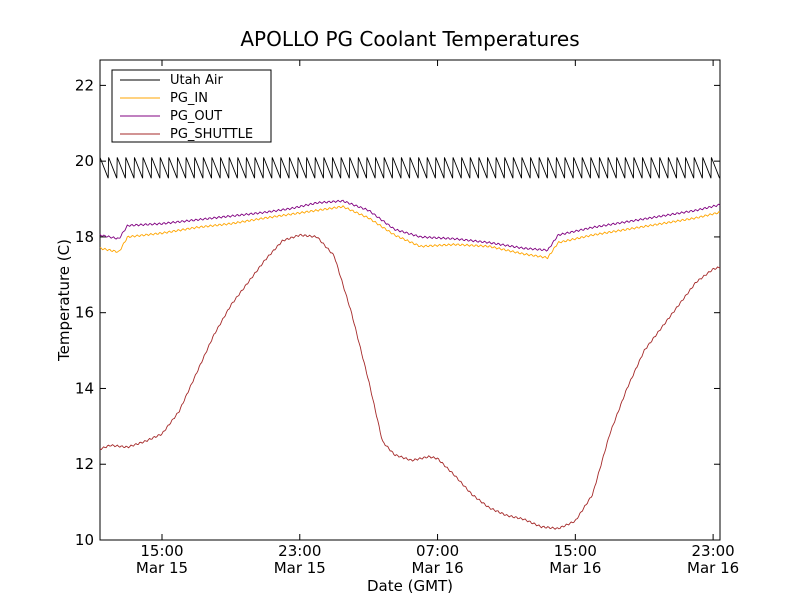 Image resolution: width=800 pixels, height=600 pixels. What do you see at coordinates (196, 116) in the screenshot?
I see `legend-label: PG_OUT` at bounding box center [196, 116].